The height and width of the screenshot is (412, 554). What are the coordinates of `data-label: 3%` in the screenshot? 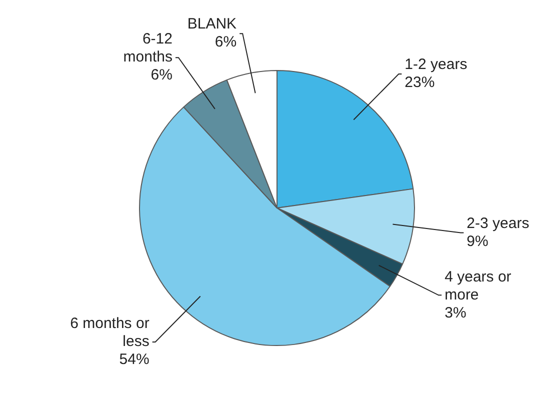 It's located at (455, 313).